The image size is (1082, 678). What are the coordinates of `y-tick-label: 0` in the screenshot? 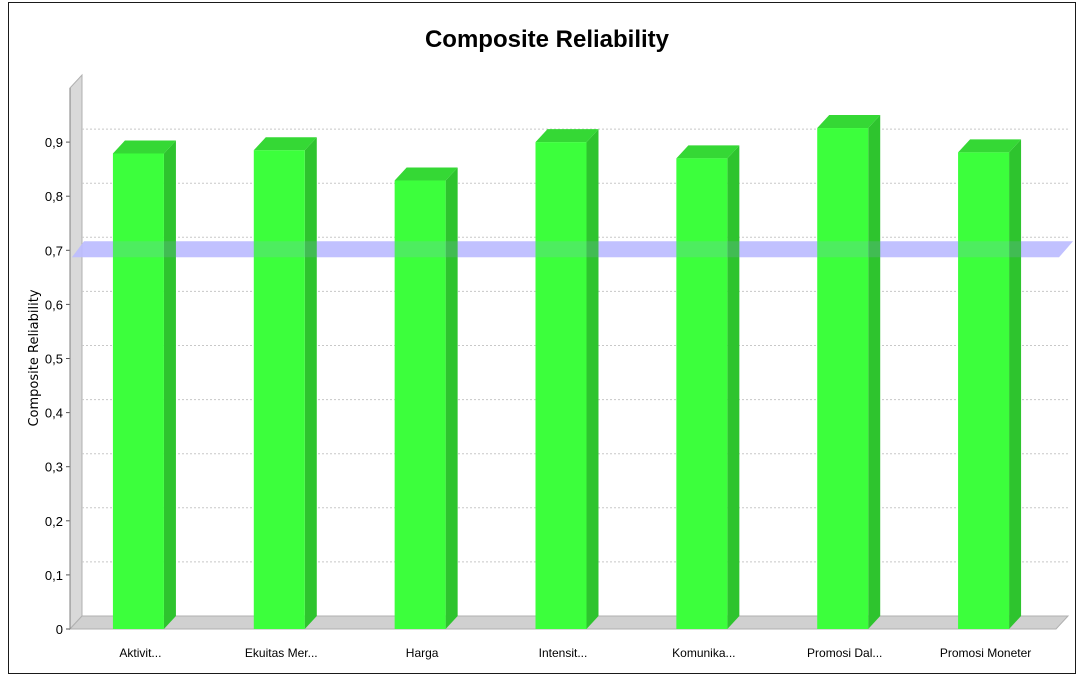 It's located at (59, 629).